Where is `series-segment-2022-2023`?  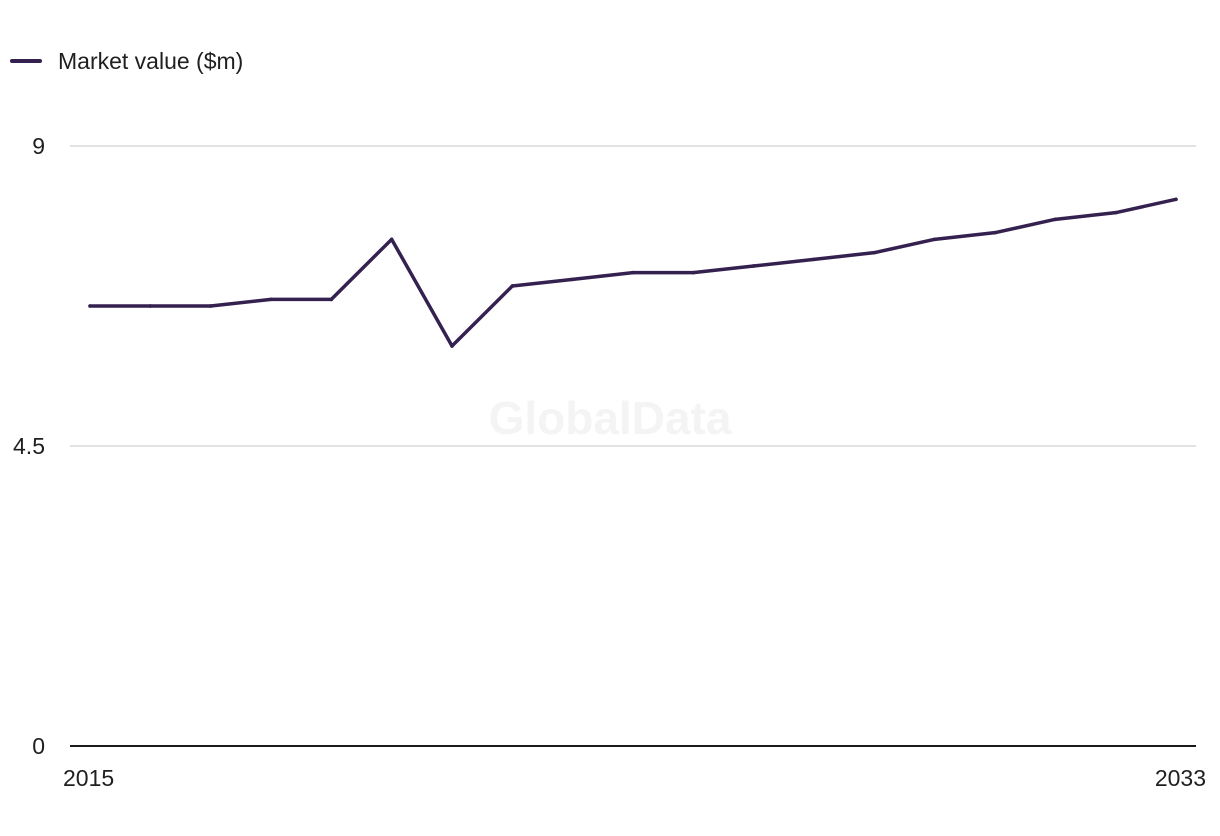 series-segment-2022-2023 is located at coordinates (542, 282).